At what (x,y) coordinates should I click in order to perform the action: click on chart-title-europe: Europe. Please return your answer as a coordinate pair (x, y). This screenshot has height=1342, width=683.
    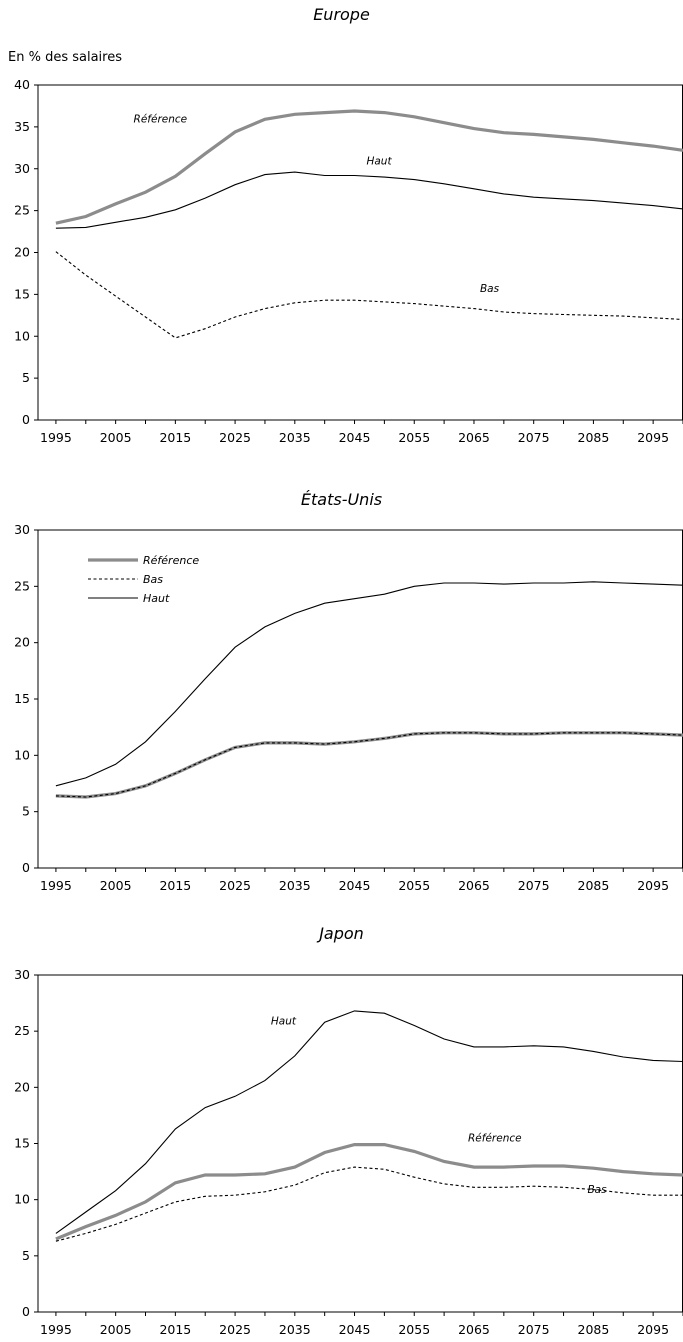
    Looking at the image, I should click on (341, 14).